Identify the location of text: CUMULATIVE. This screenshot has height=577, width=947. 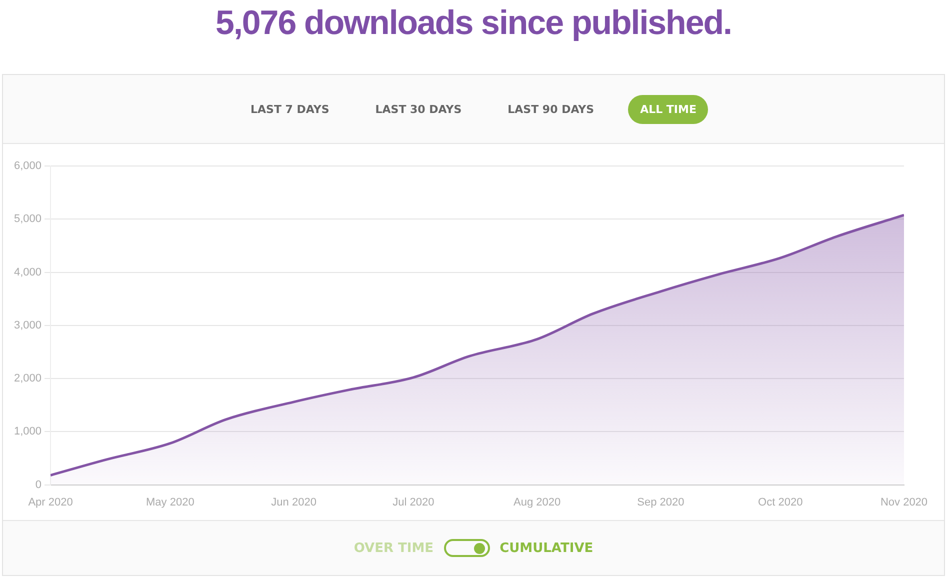
(547, 548).